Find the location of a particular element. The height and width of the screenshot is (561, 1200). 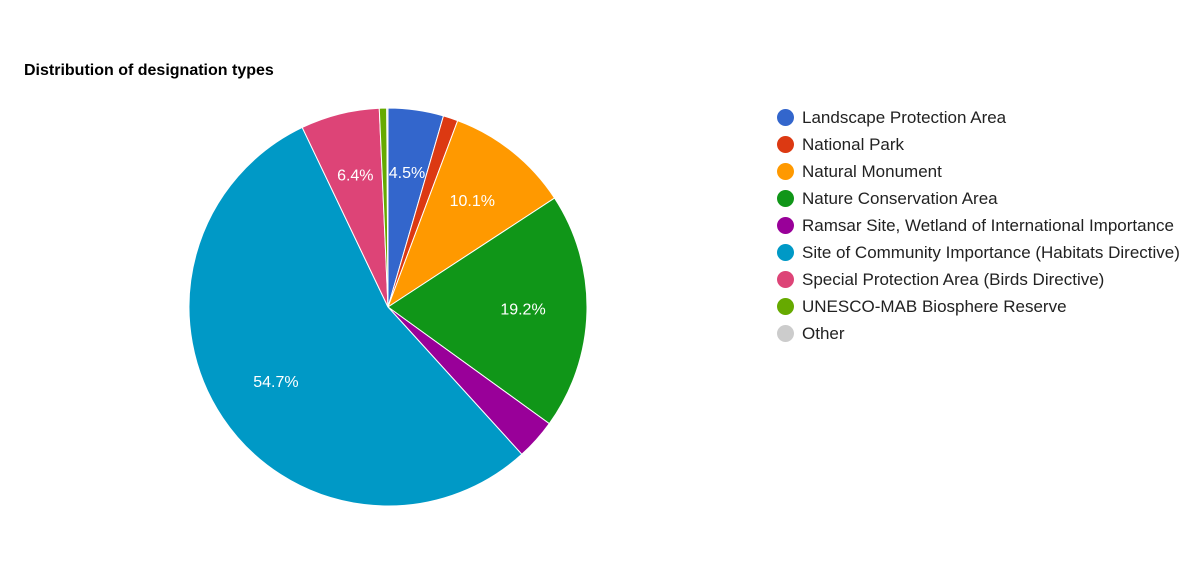

pie-slice-value-label: 4.5% is located at coordinates (407, 173).